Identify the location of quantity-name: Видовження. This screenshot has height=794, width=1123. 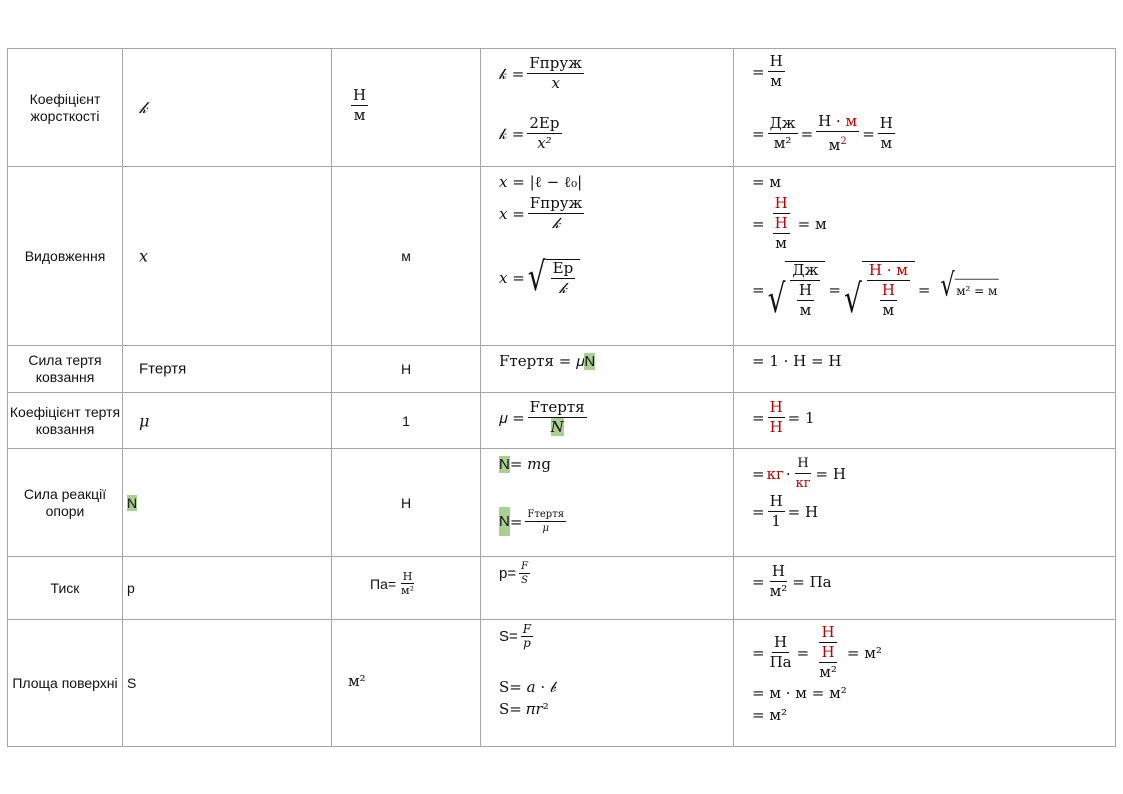
(65, 256).